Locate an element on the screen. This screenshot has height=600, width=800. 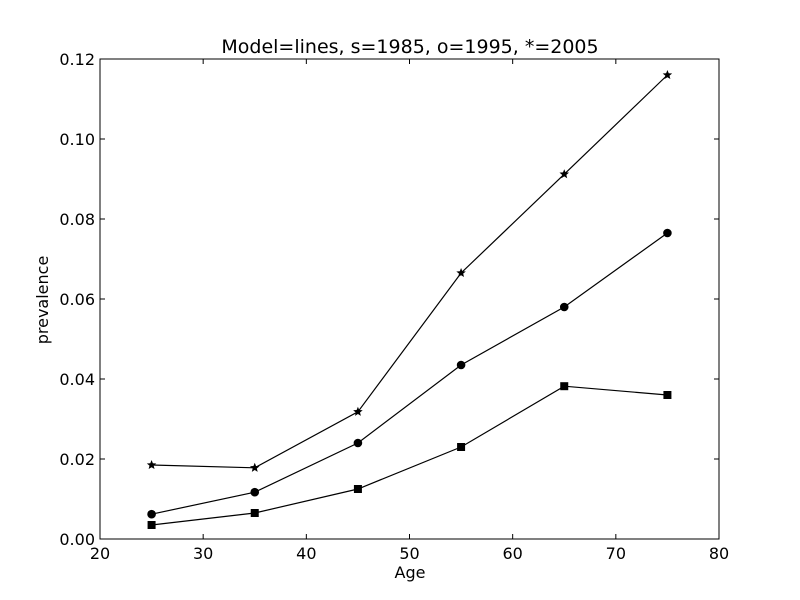
y-tick-label: 0.10 is located at coordinates (77, 139).